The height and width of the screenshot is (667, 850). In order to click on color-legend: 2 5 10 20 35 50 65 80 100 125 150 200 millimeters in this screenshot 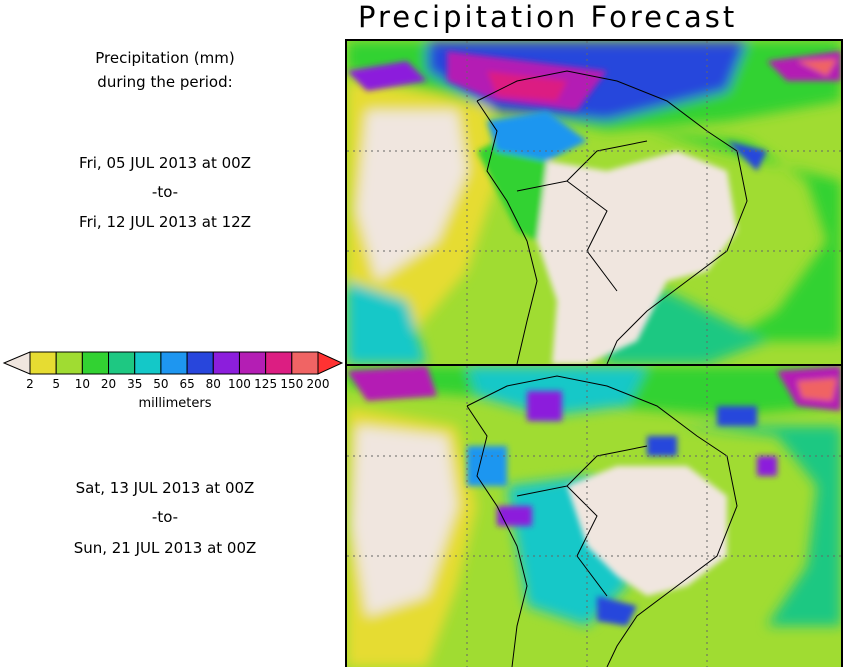, I will do `click(172, 383)`.